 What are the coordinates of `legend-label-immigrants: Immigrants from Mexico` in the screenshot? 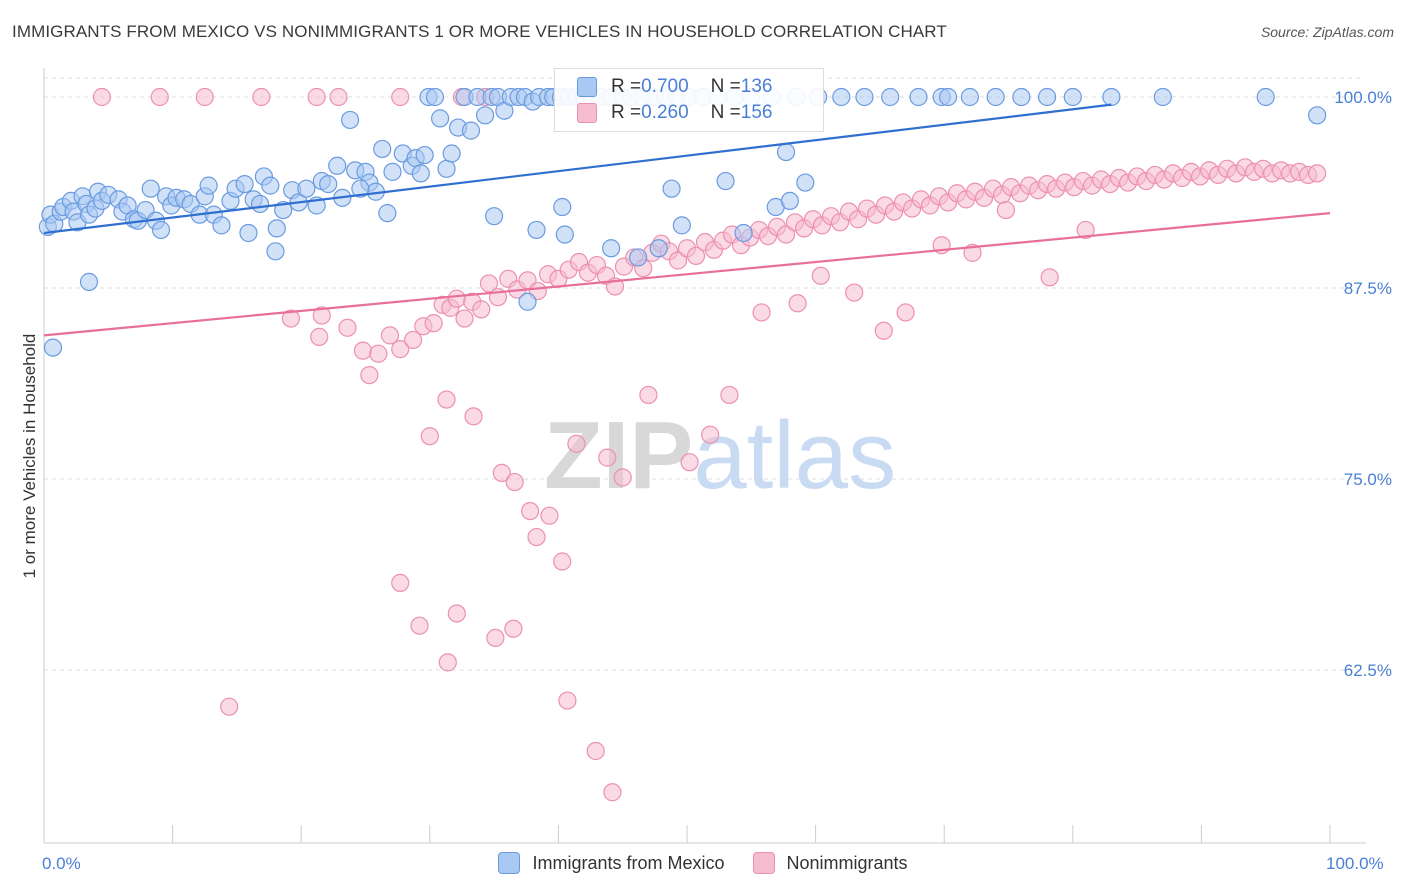 It's located at (628, 862).